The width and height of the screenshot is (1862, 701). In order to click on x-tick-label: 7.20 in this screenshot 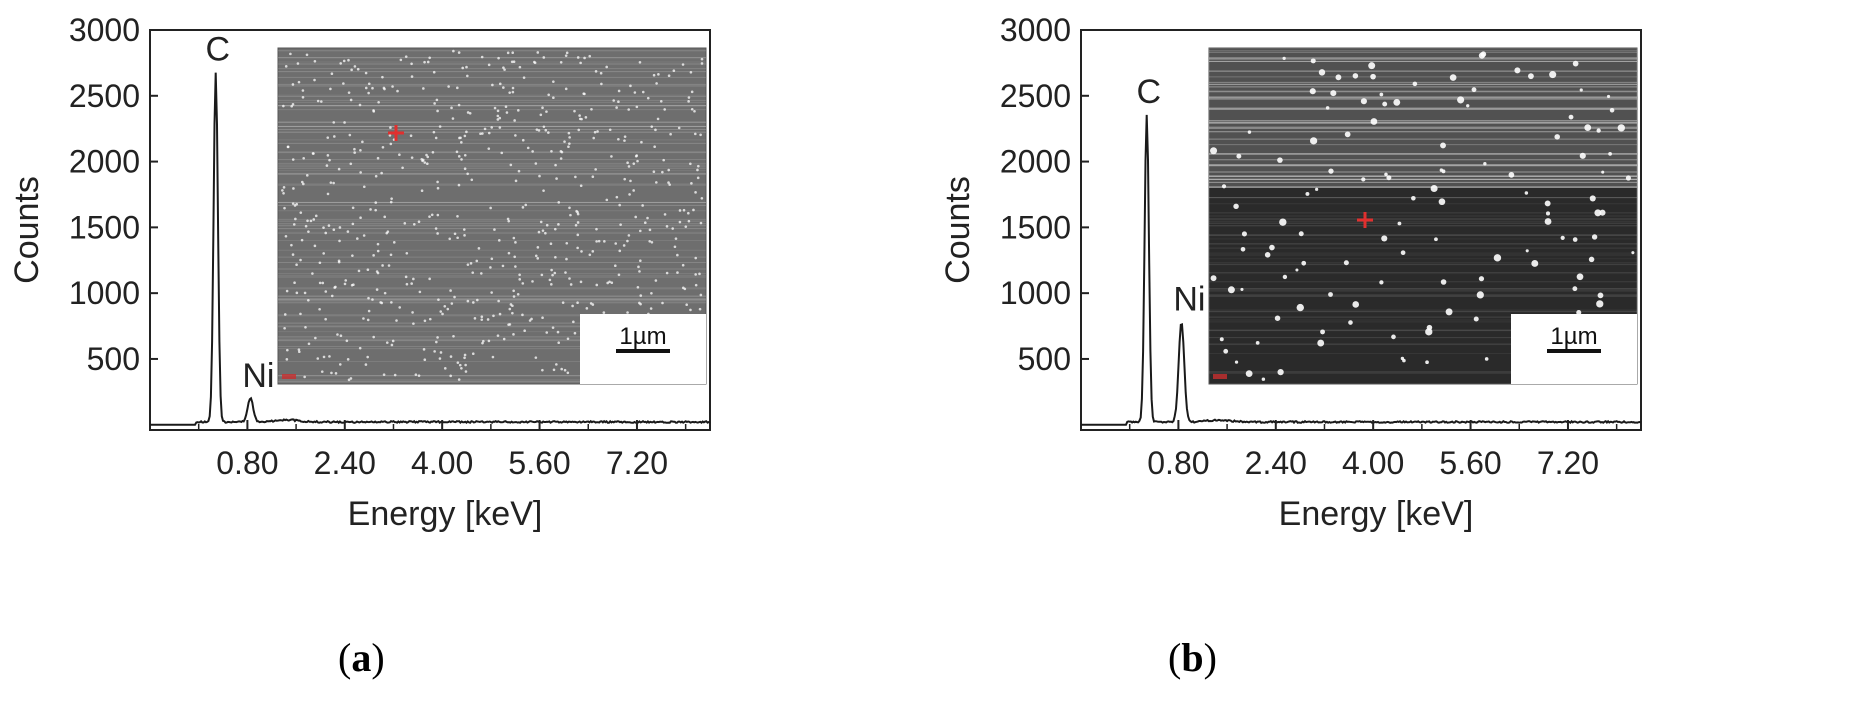, I will do `click(637, 463)`.